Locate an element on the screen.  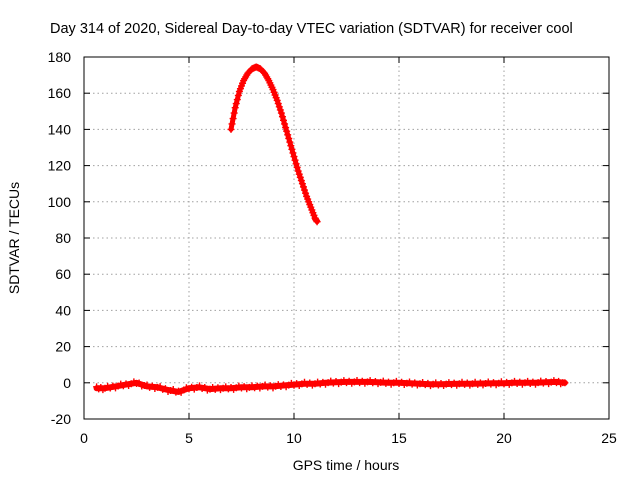
y-tick-label: 100 is located at coordinates (60, 202).